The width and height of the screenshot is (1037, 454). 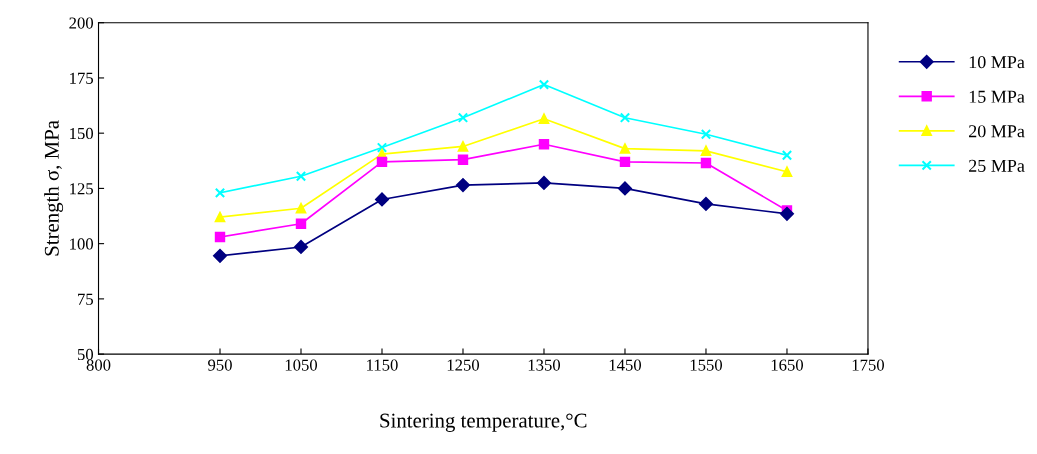 What do you see at coordinates (85, 354) in the screenshot?
I see `y-tick-label: 50` at bounding box center [85, 354].